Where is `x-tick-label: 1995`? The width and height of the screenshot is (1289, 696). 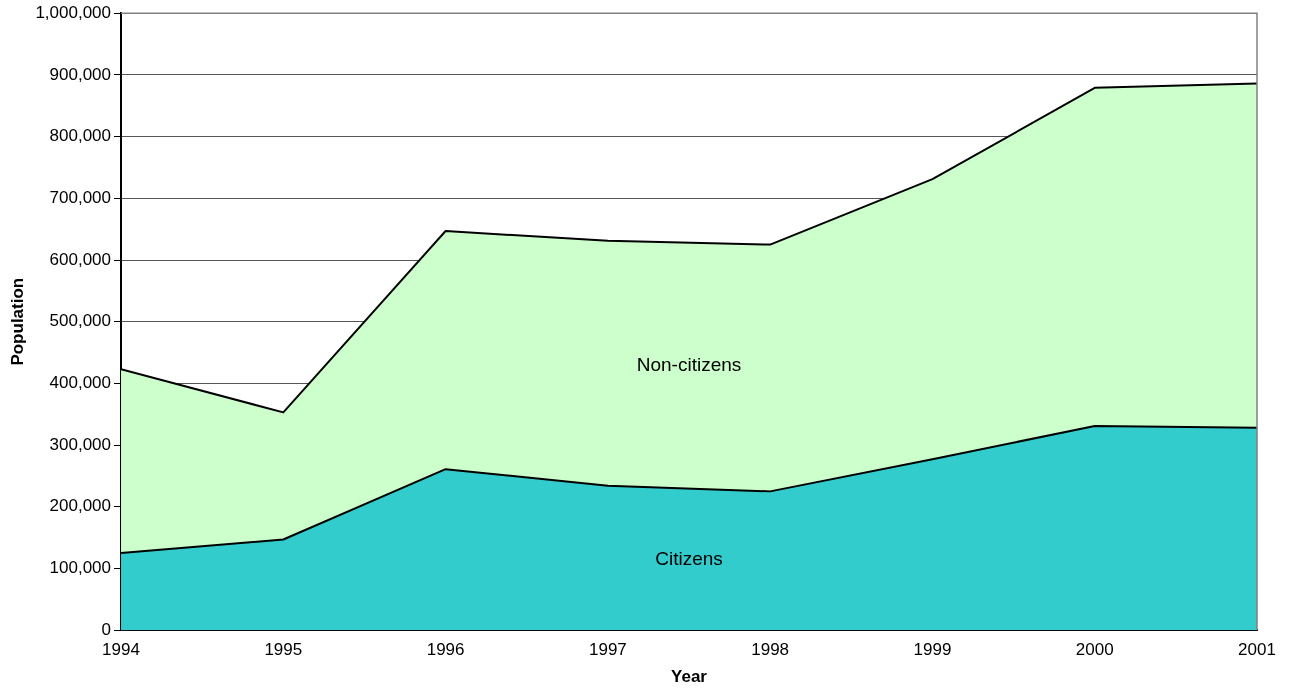
x-tick-label: 1995 is located at coordinates (283, 650).